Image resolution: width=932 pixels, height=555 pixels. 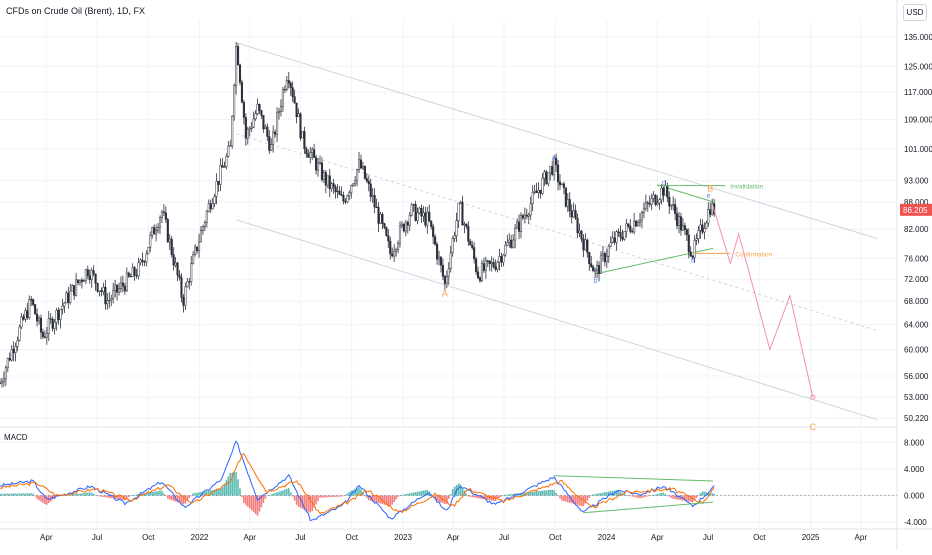 I want to click on y-tick-label: 135.000, so click(x=918, y=37).